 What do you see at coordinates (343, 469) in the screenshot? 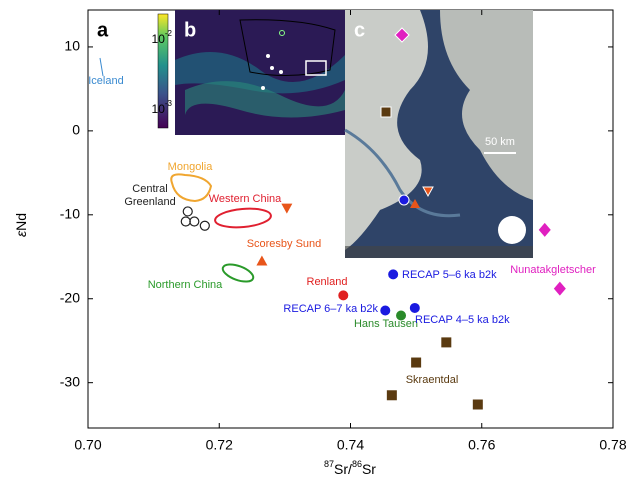
I see `label-part: Sr/` at bounding box center [343, 469].